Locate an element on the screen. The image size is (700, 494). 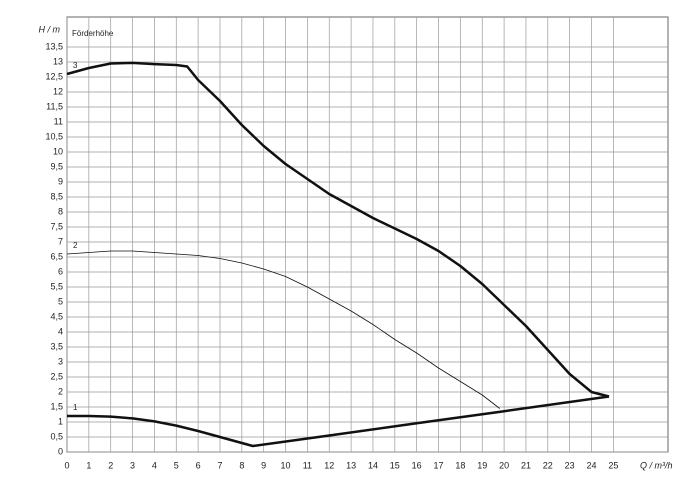
x-tick-label: 23 is located at coordinates (570, 465).